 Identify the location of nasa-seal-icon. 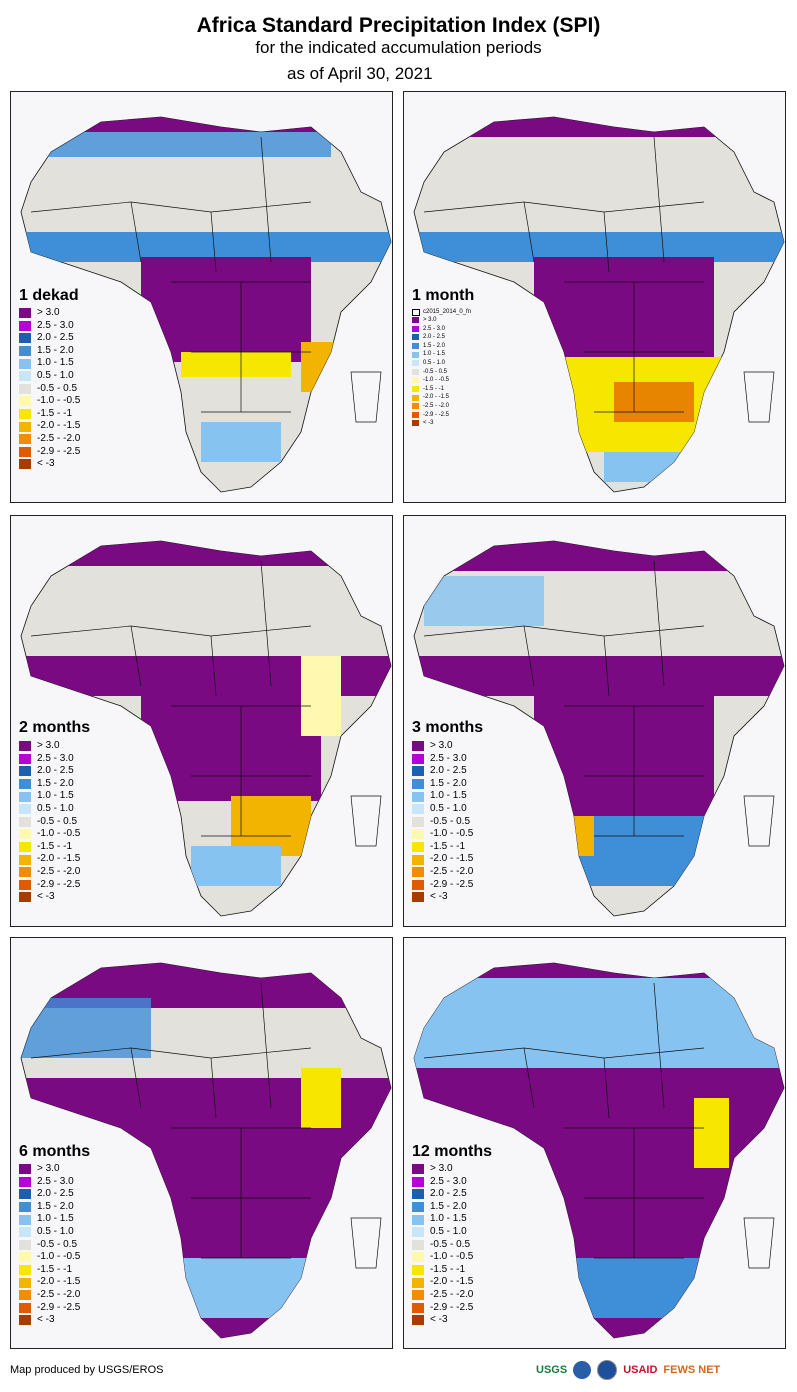
(607, 1370).